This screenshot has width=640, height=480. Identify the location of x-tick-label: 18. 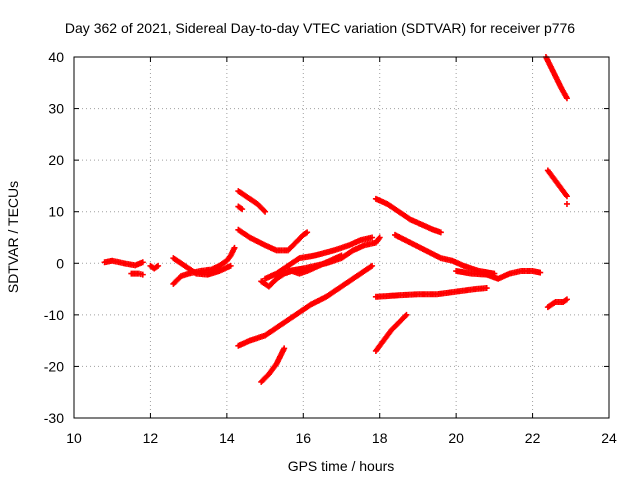
(380, 438).